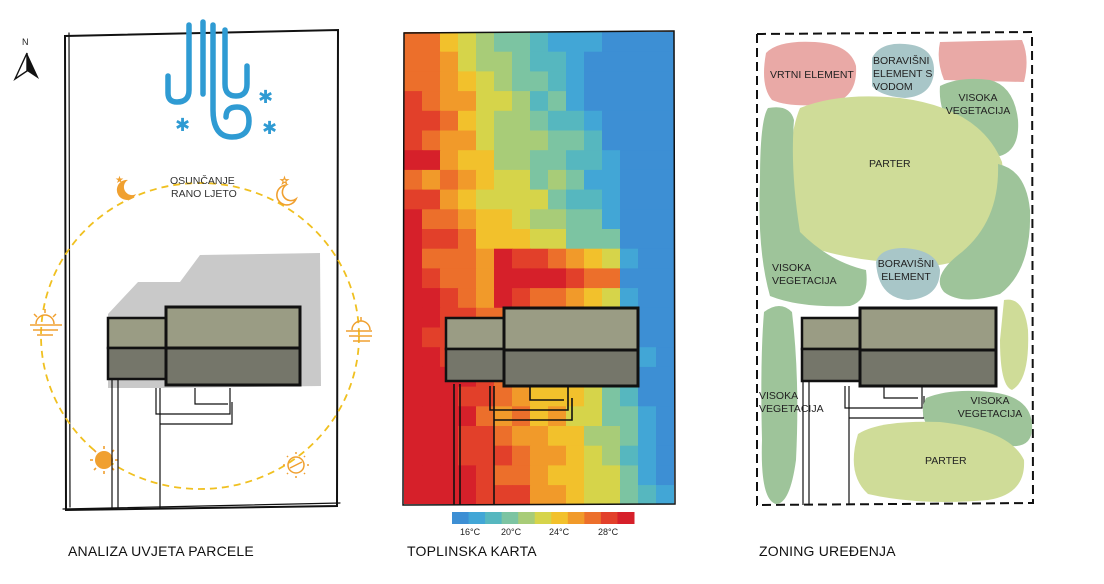 The width and height of the screenshot is (1104, 584). What do you see at coordinates (204, 346) in the screenshot?
I see `building` at bounding box center [204, 346].